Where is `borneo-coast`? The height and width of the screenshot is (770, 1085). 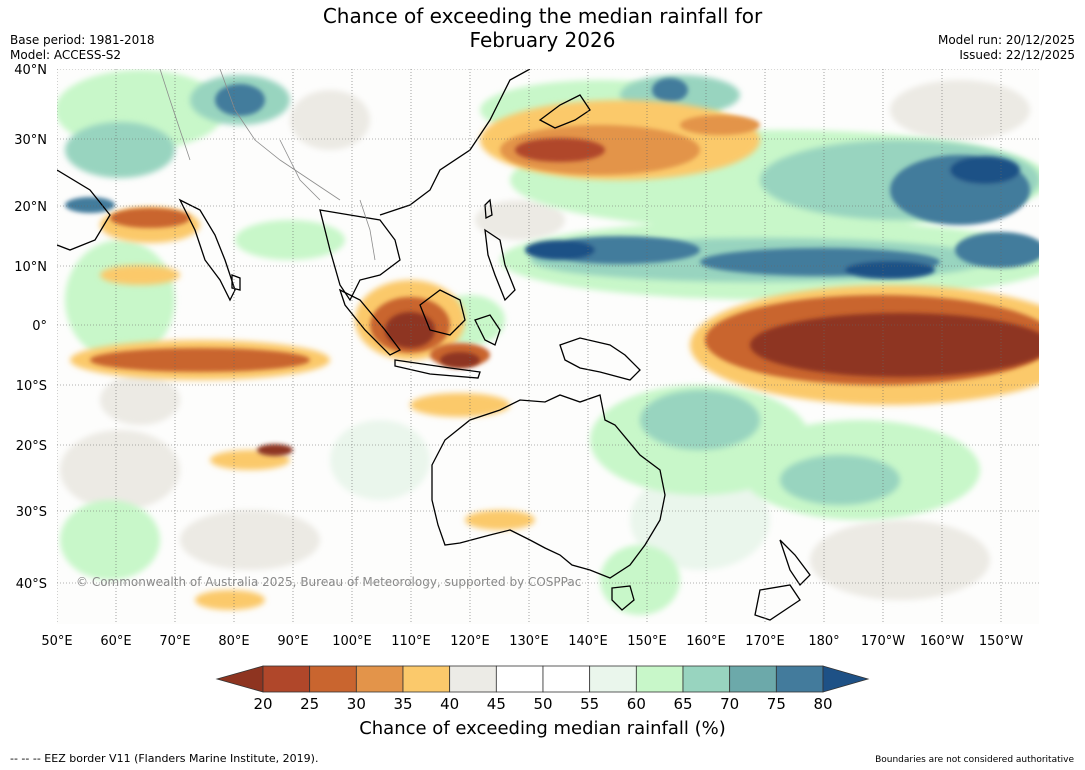
borneo-coast is located at coordinates (442, 312).